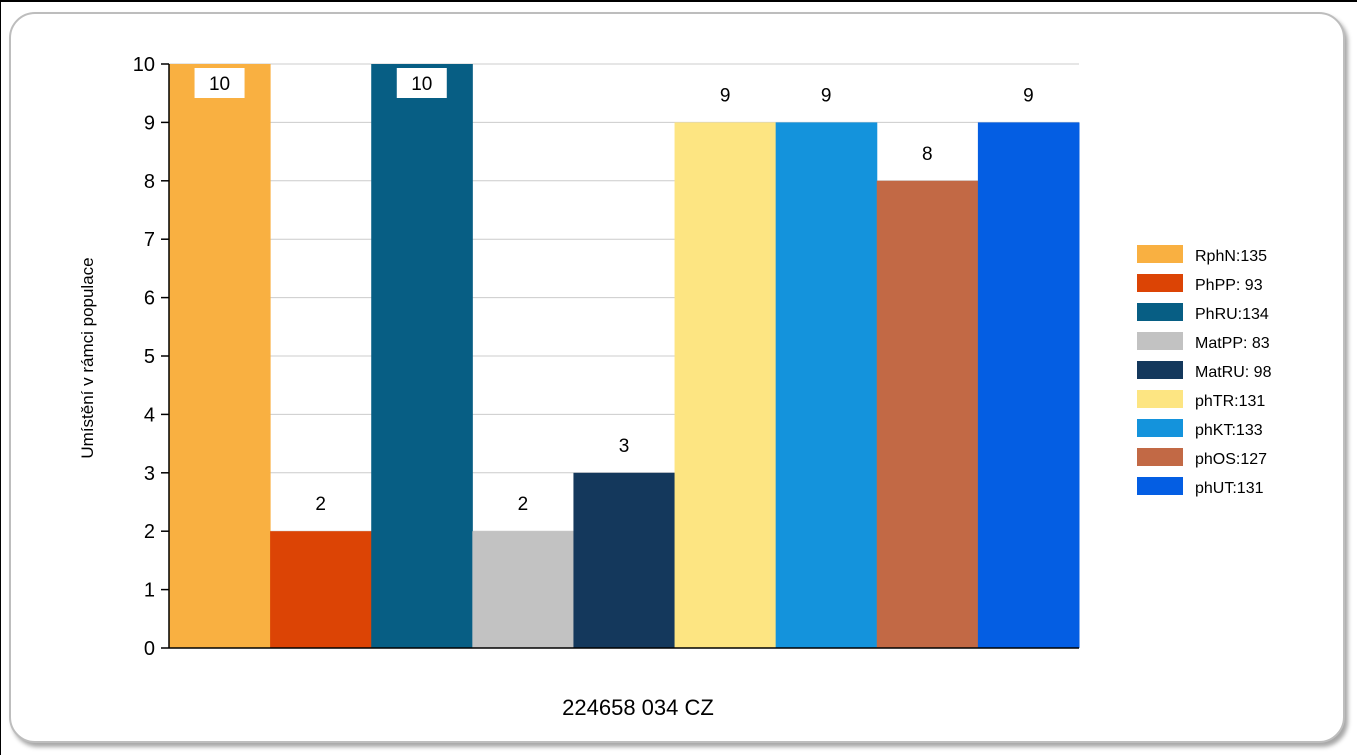 The image size is (1357, 755). I want to click on y-tick-label: 8, so click(149, 182).